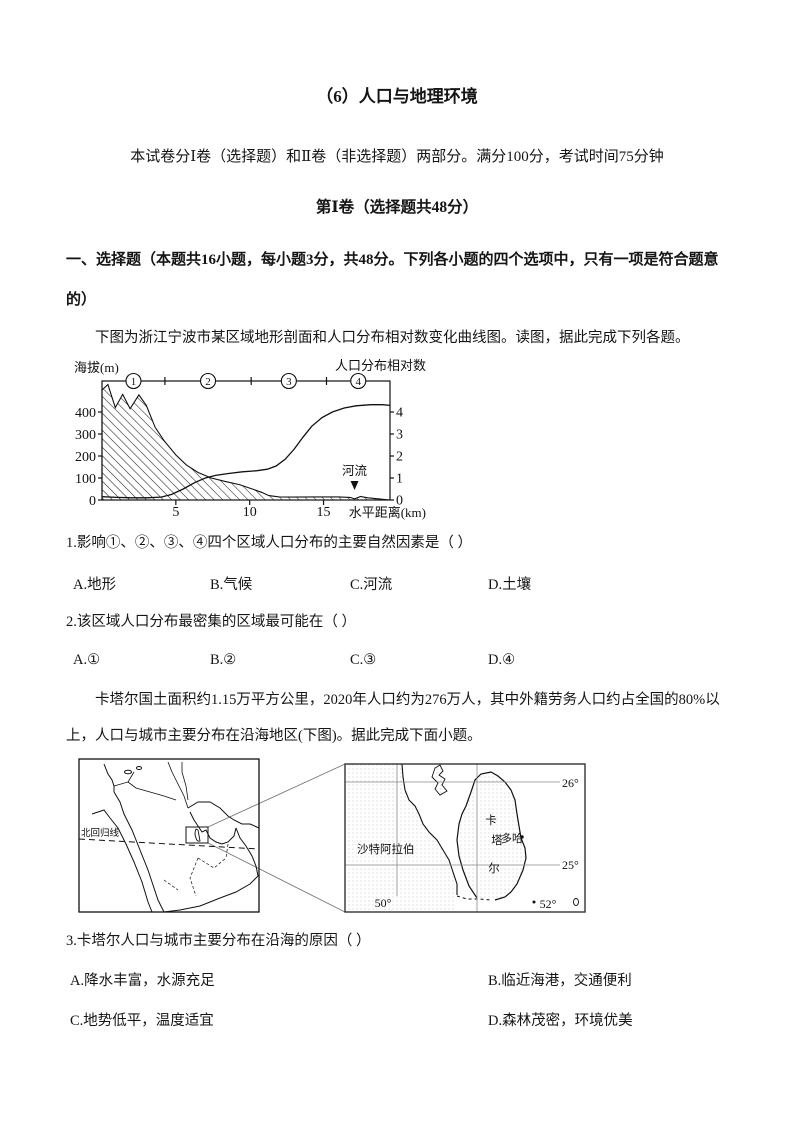  I want to click on qatar-maps-figure: 北回归线, so click(328, 841).